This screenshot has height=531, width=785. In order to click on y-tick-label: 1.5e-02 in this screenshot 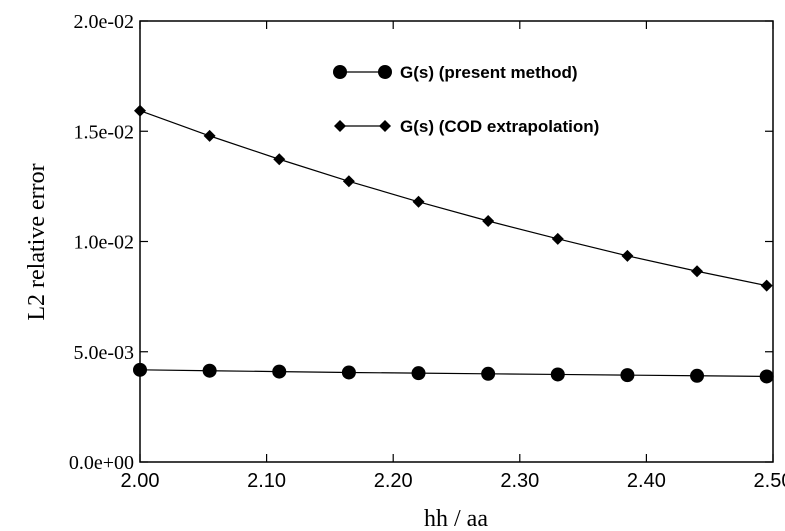, I will do `click(103, 132)`.